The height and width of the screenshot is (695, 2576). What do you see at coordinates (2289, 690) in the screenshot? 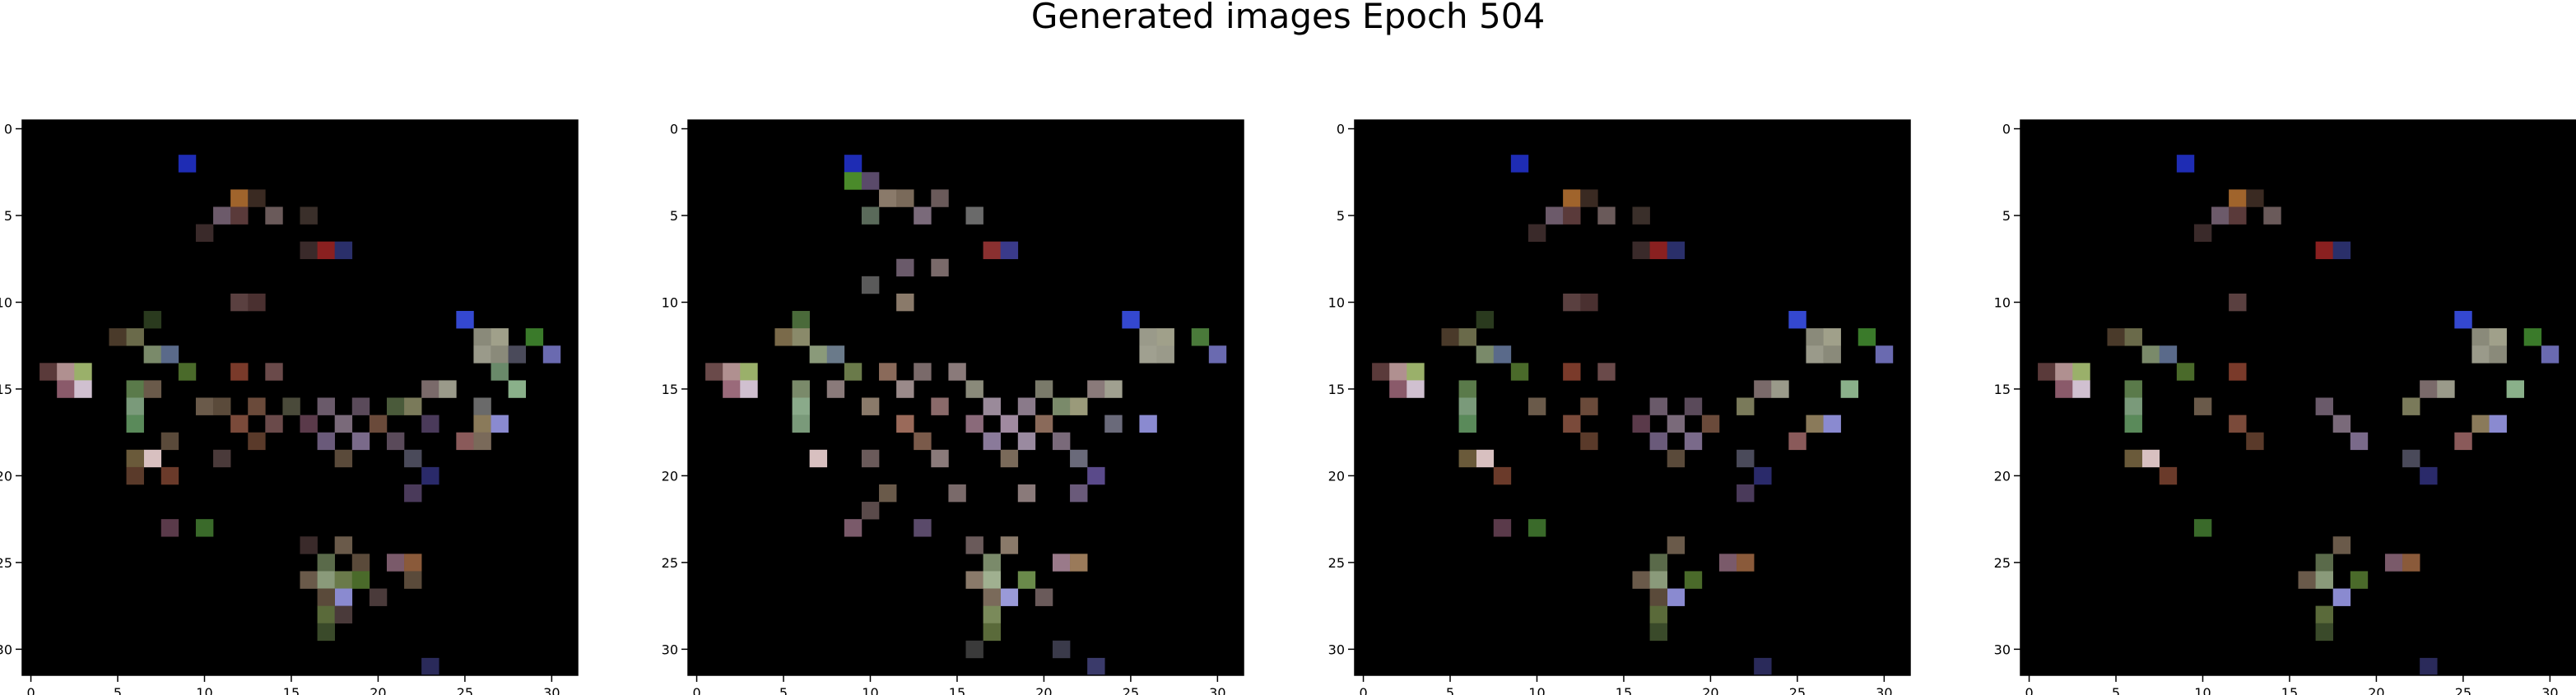
I see `x-tick-label: 15` at bounding box center [2289, 690].